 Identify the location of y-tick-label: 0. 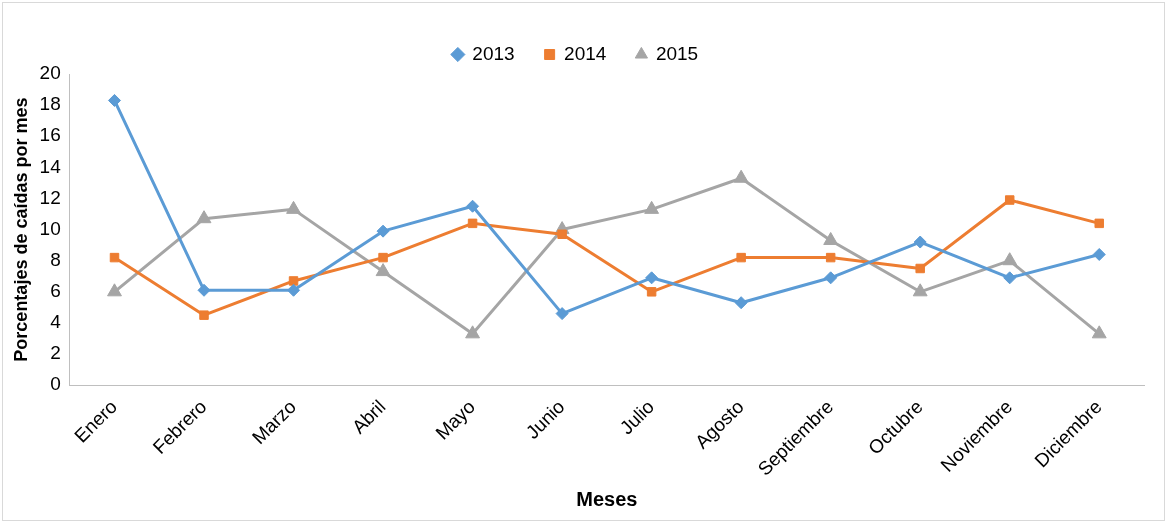
(55, 384).